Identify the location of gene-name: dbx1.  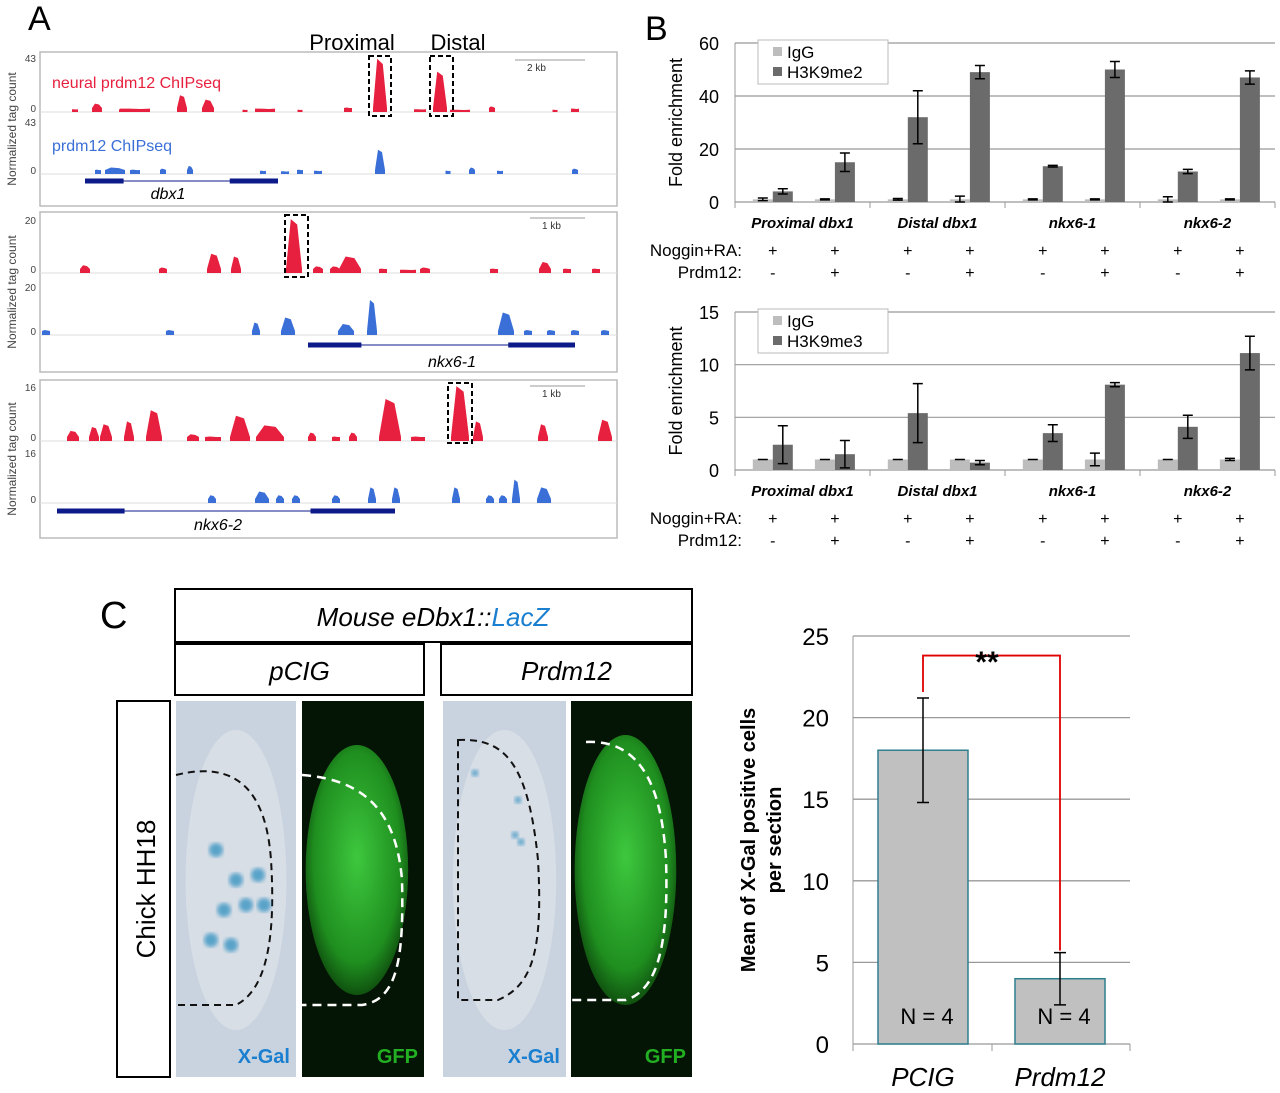
(168, 194).